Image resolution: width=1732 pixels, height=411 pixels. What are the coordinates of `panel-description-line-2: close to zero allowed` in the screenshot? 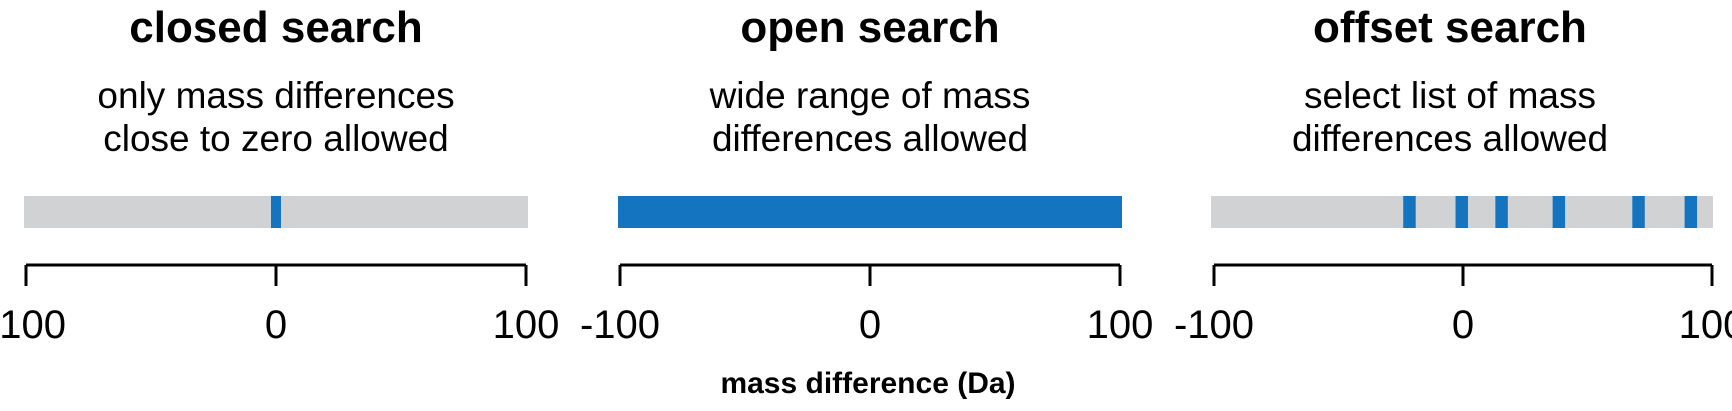 It's located at (276, 138).